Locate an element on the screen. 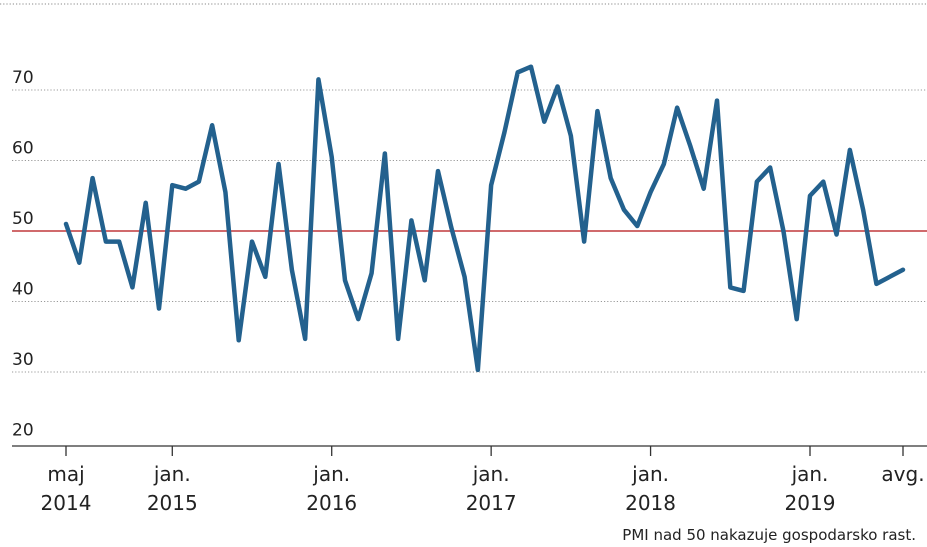 This screenshot has width=927, height=547. y-tick-label-20: 20 is located at coordinates (23, 431).